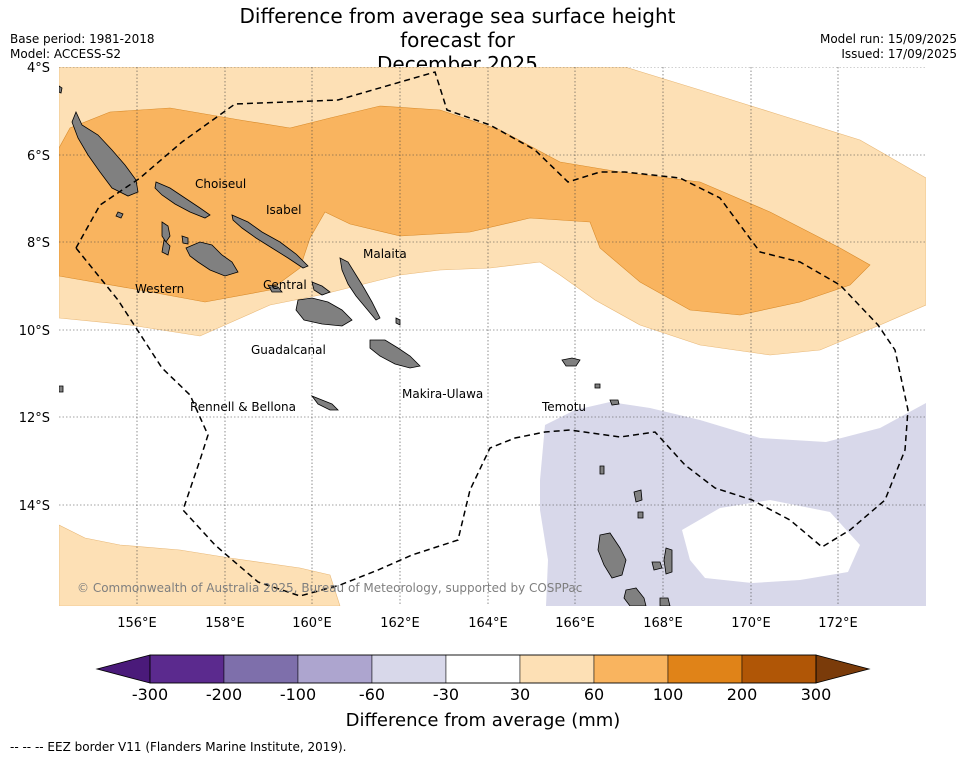 The height and width of the screenshot is (758, 965). Describe the element at coordinates (594, 694) in the screenshot. I see `colorbar-tick-label: 60` at that location.